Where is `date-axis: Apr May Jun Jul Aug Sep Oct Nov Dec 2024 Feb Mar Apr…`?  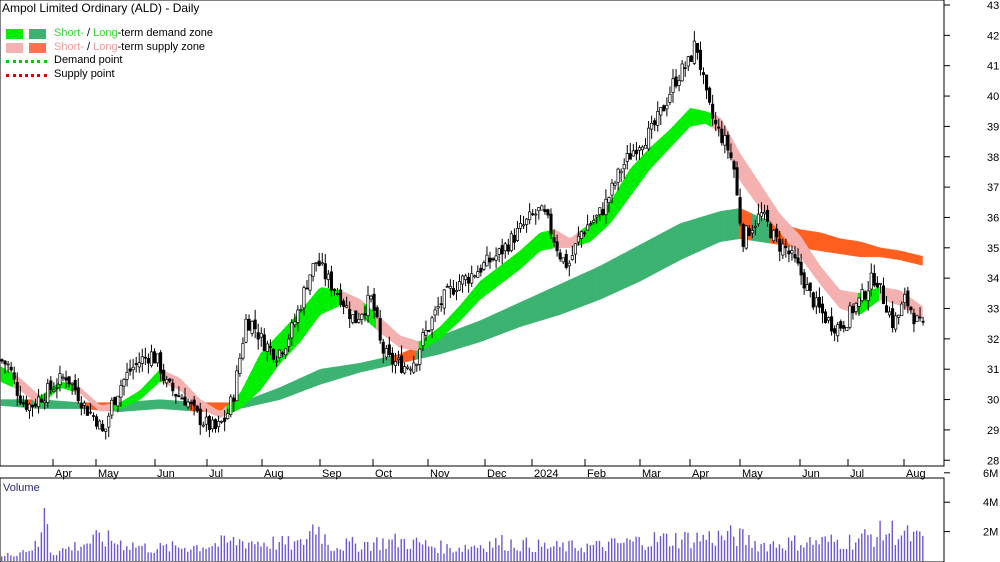
date-axis: Apr May Jun Jul Aug Sep Oct Nov Dec 2024 Feb Mar Apr… is located at coordinates (489, 469).